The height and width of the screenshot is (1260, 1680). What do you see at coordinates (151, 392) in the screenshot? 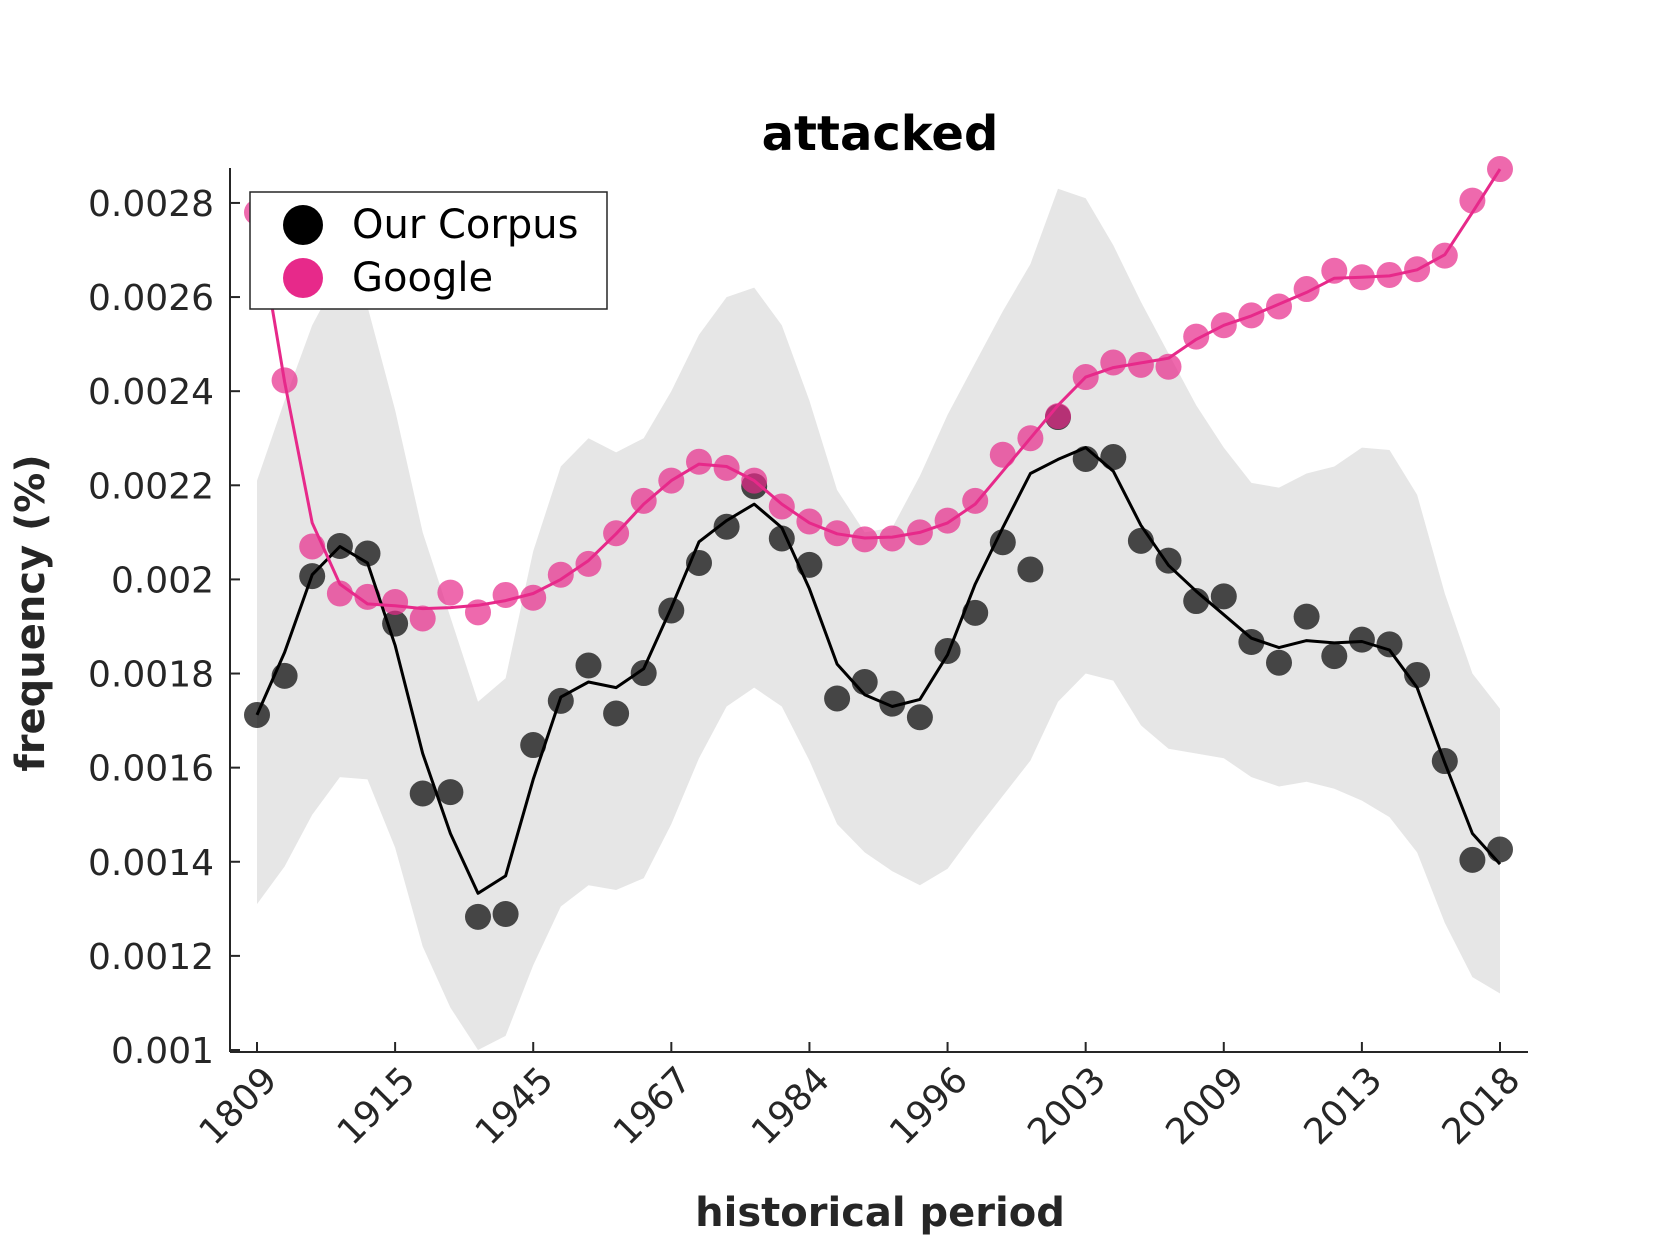
I see `y-tick-label: 0.0024` at bounding box center [151, 392].